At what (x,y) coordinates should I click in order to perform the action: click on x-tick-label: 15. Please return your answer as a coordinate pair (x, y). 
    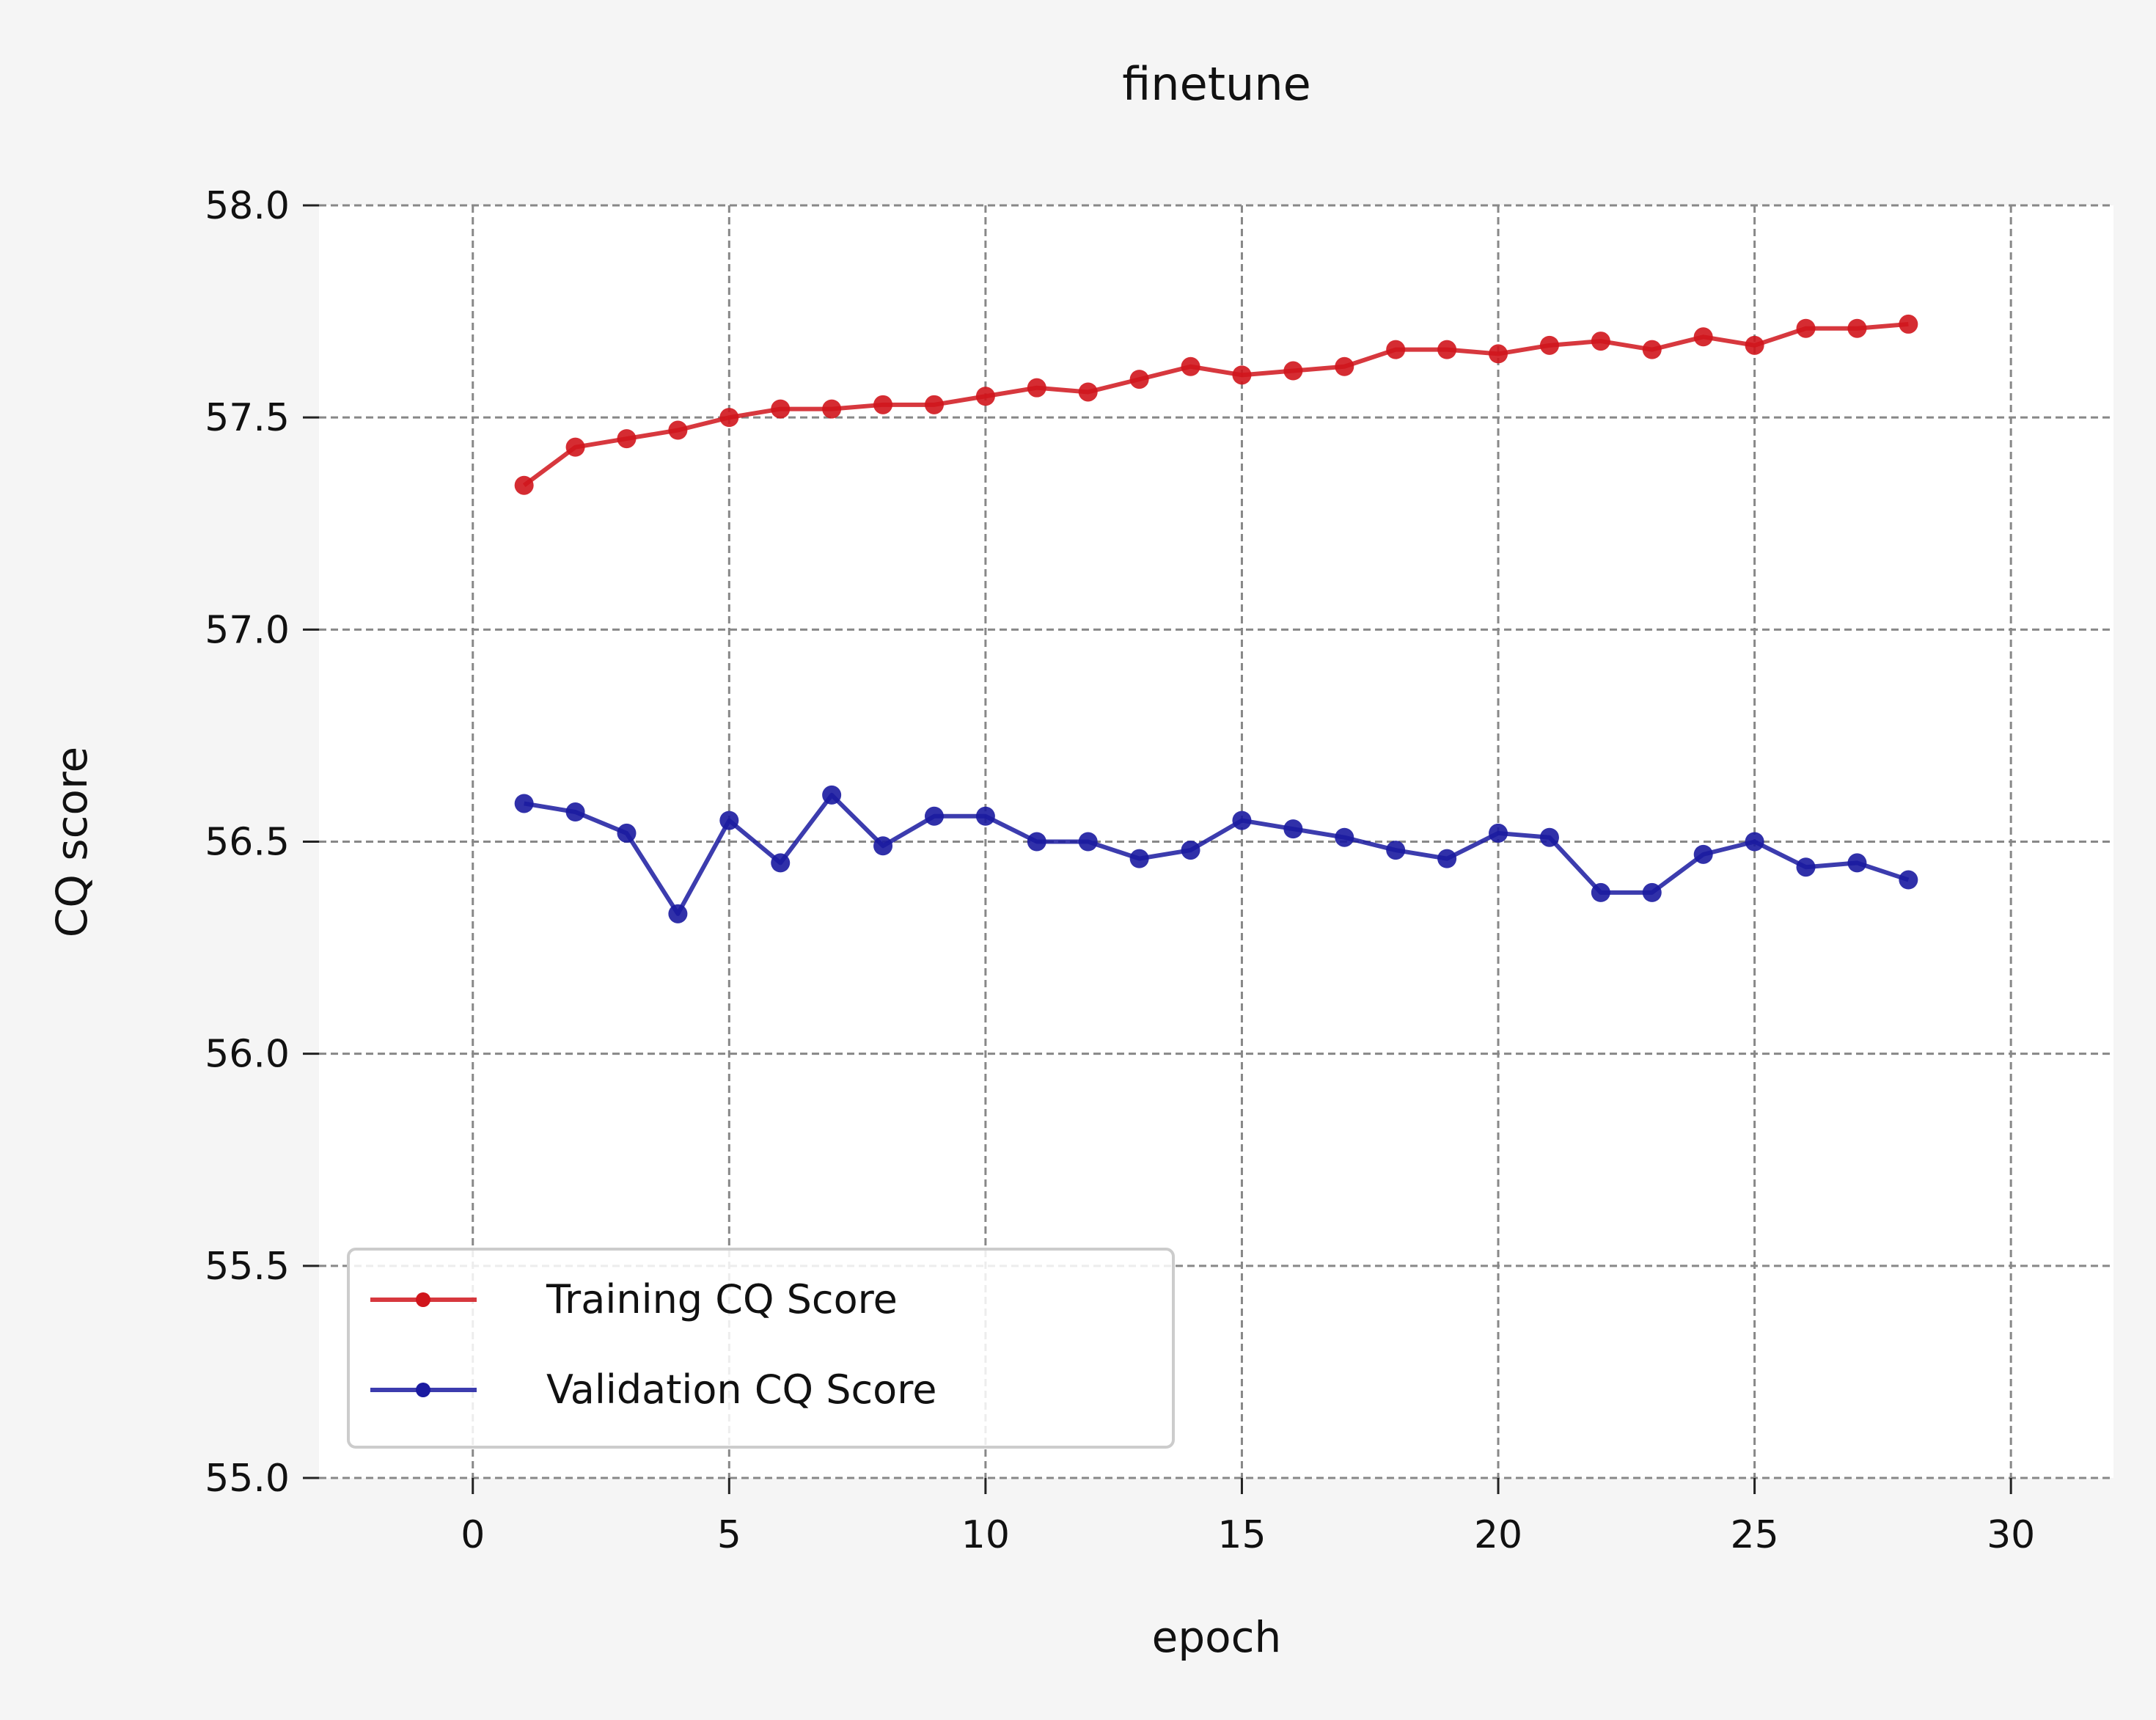
    Looking at the image, I should click on (1241, 1535).